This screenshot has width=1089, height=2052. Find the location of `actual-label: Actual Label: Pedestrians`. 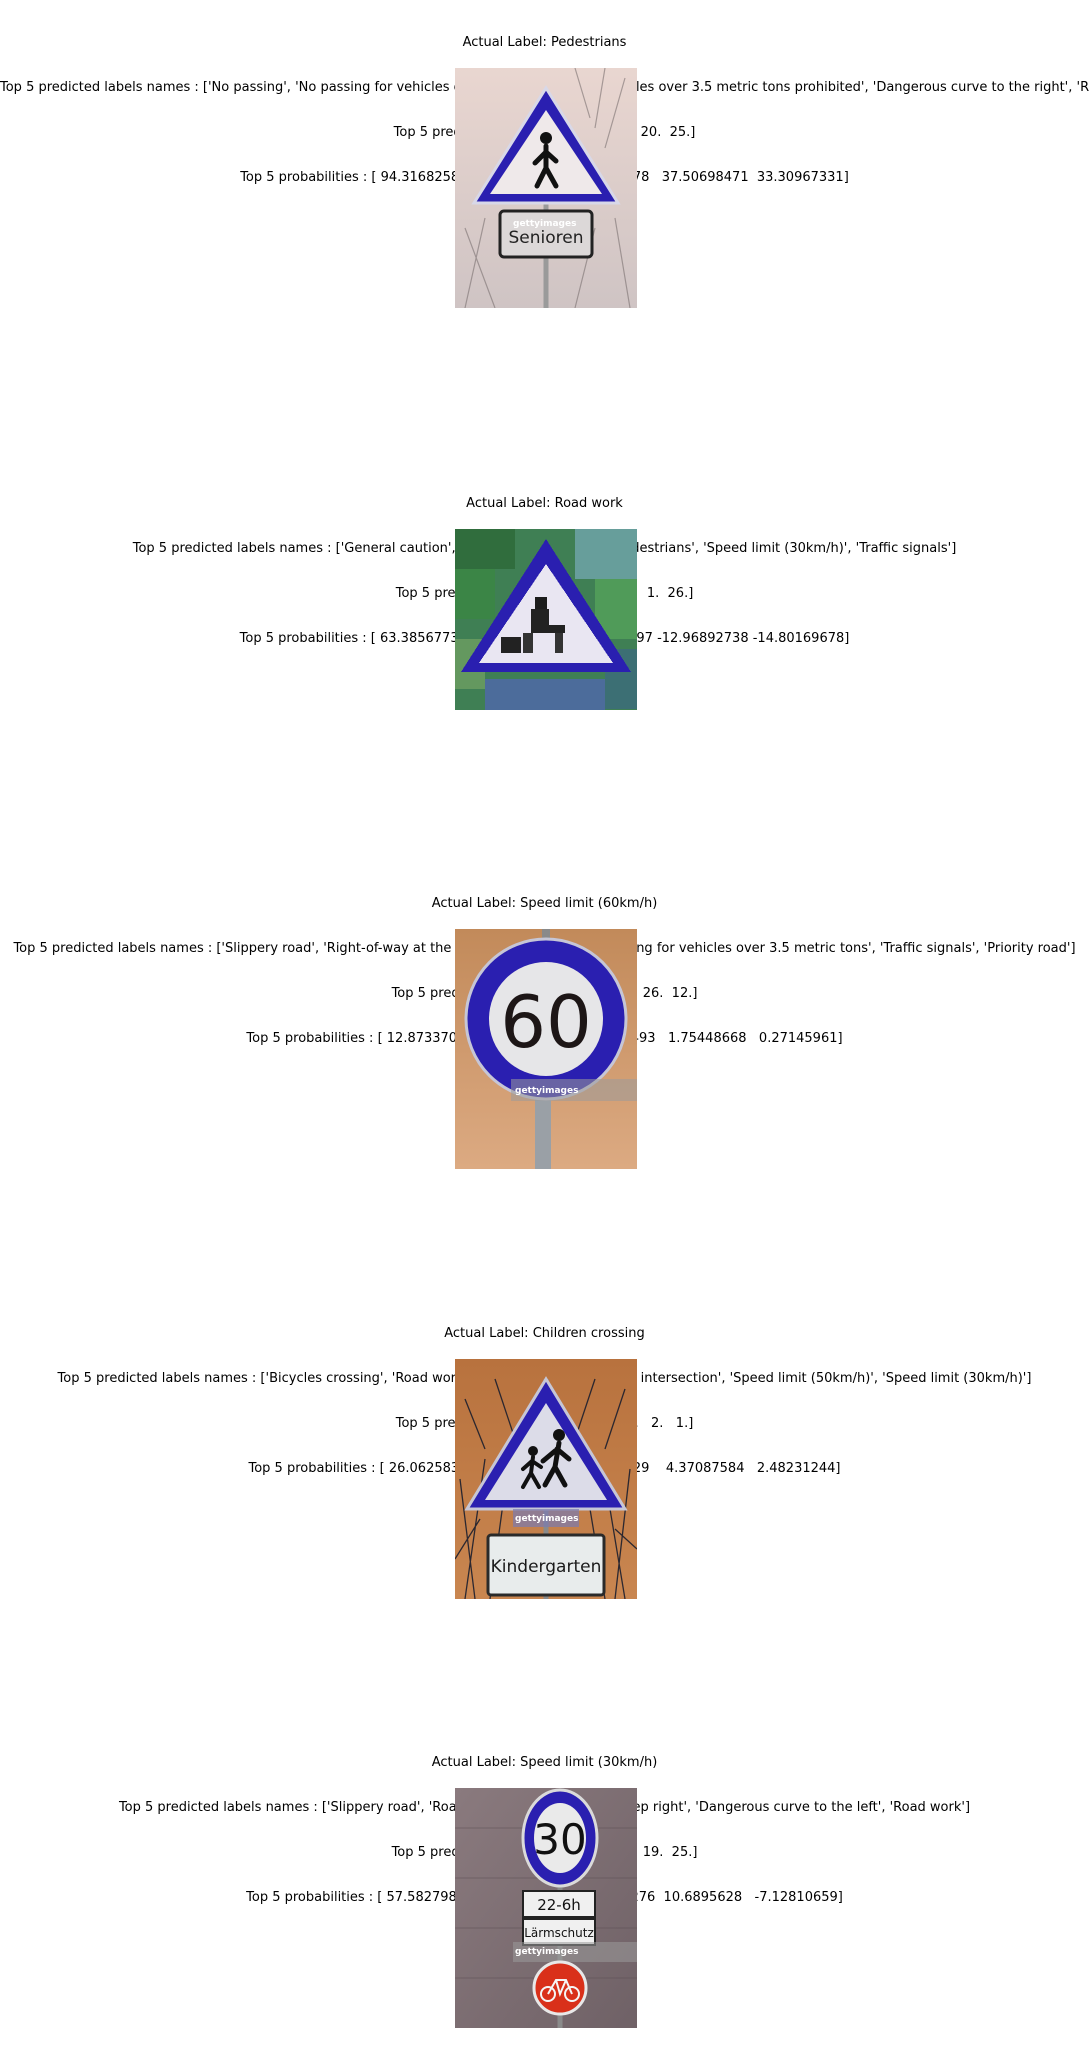

actual-label: Actual Label: Pedestrians is located at coordinates (544, 42).